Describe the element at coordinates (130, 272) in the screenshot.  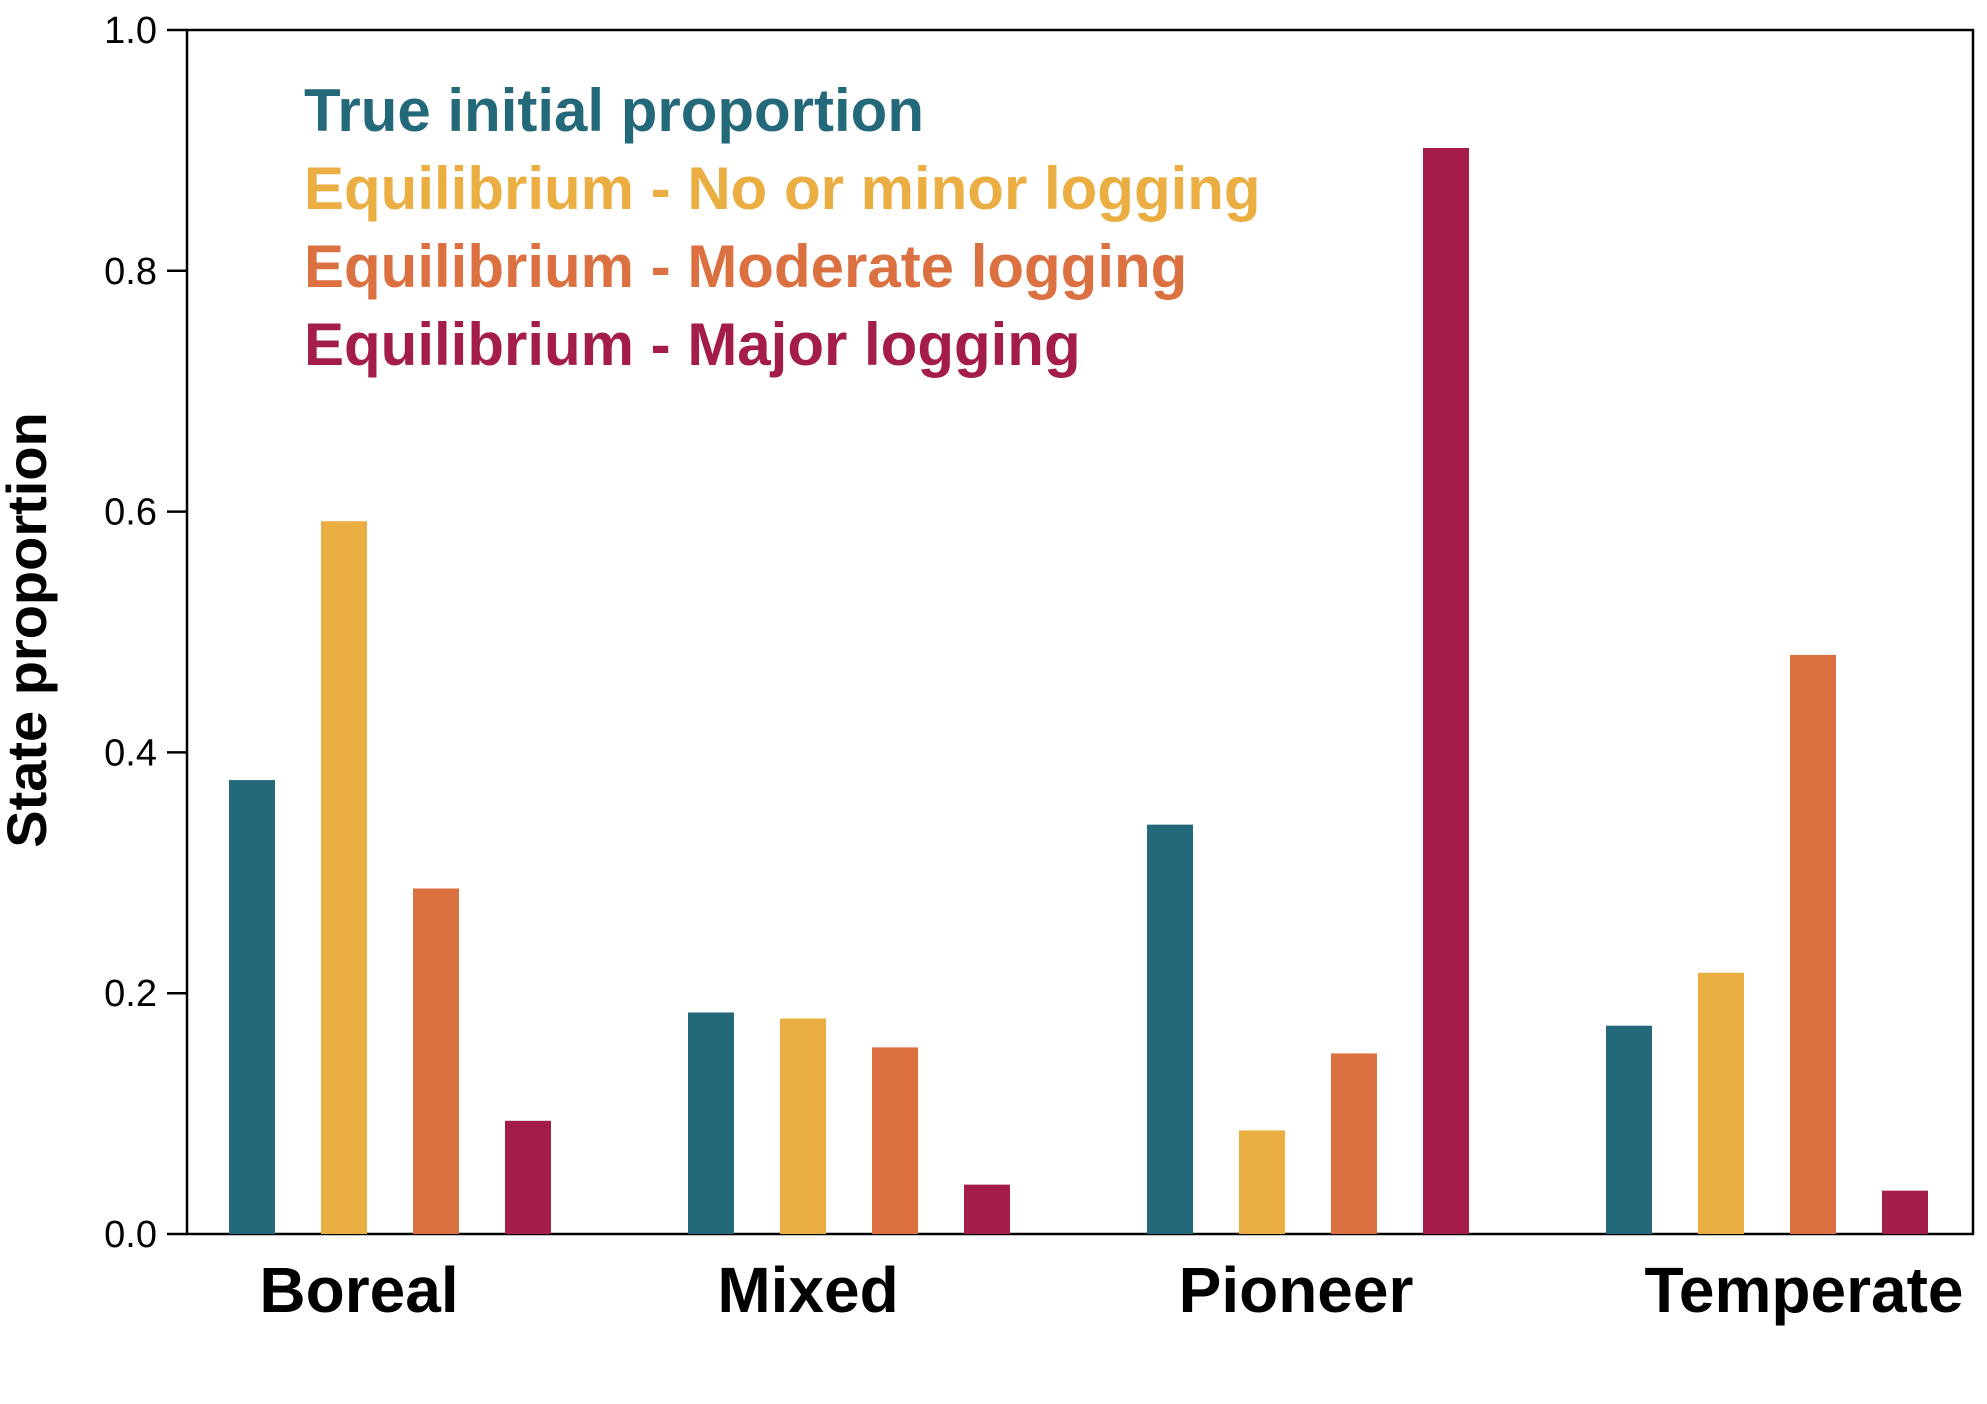
I see `y-tick-label: 0.8` at that location.